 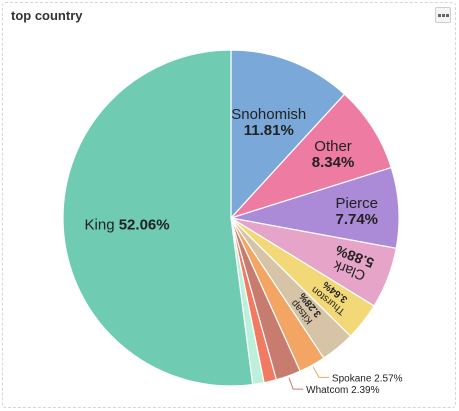 What do you see at coordinates (127, 225) in the screenshot?
I see `slice-label-king: King 52.06%` at bounding box center [127, 225].